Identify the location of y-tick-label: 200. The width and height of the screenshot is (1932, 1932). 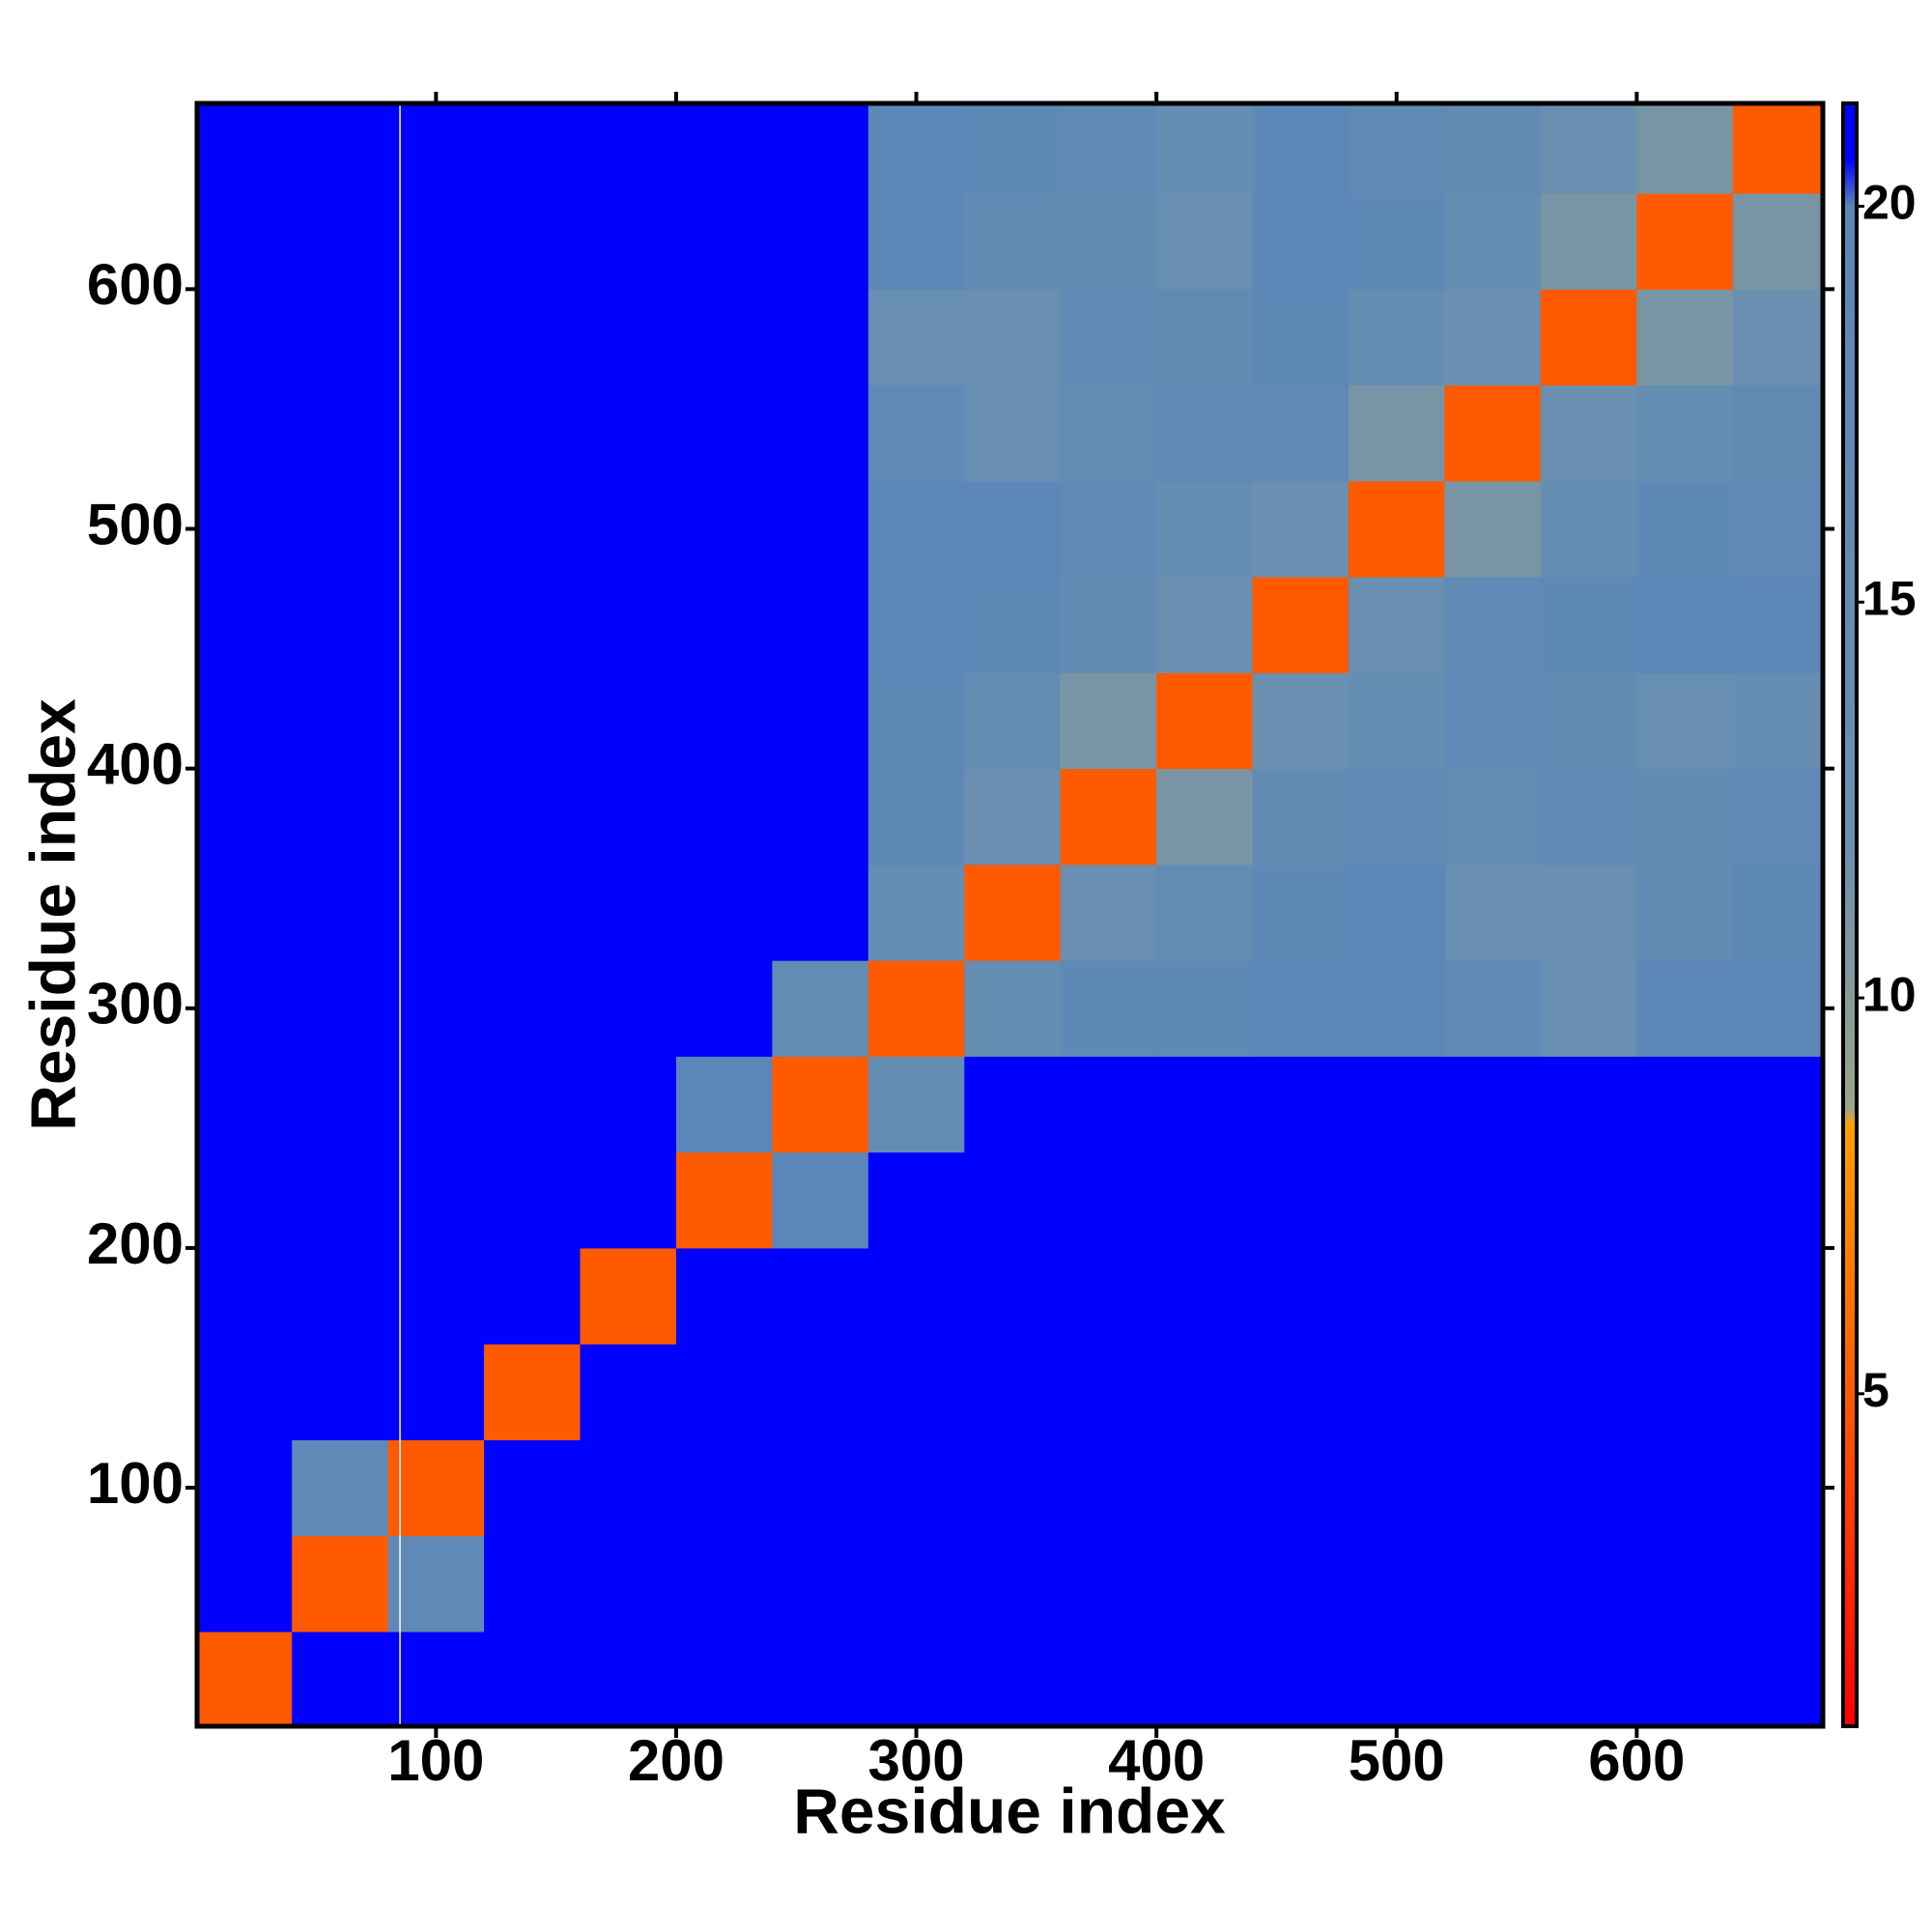
(135, 1243).